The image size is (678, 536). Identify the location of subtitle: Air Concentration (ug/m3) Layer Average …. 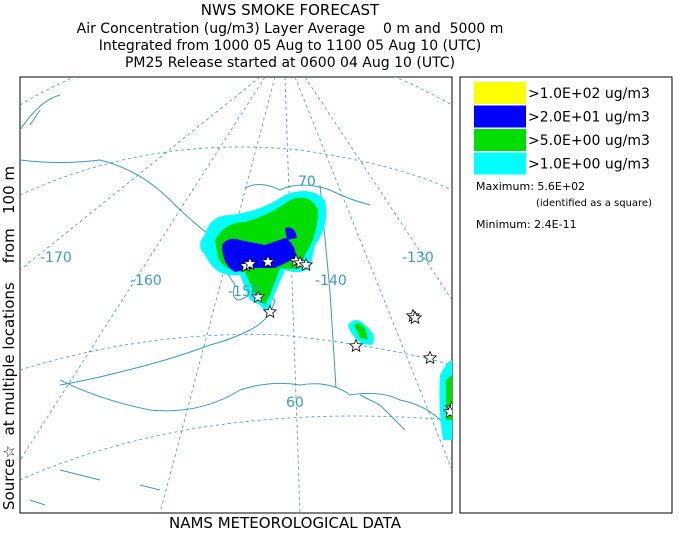
(290, 29).